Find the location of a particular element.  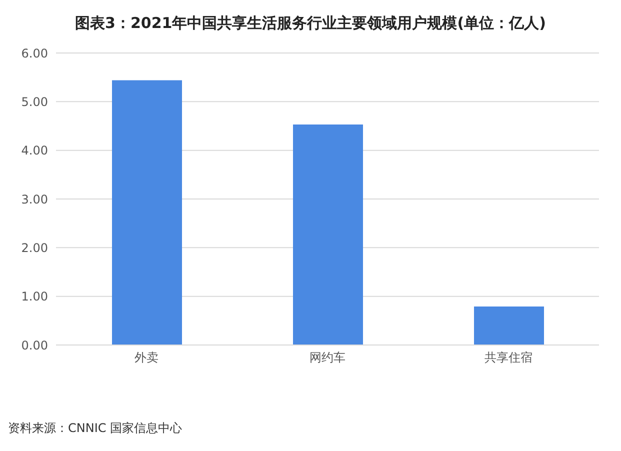

y-tick-label: 1.00 is located at coordinates (34, 297).